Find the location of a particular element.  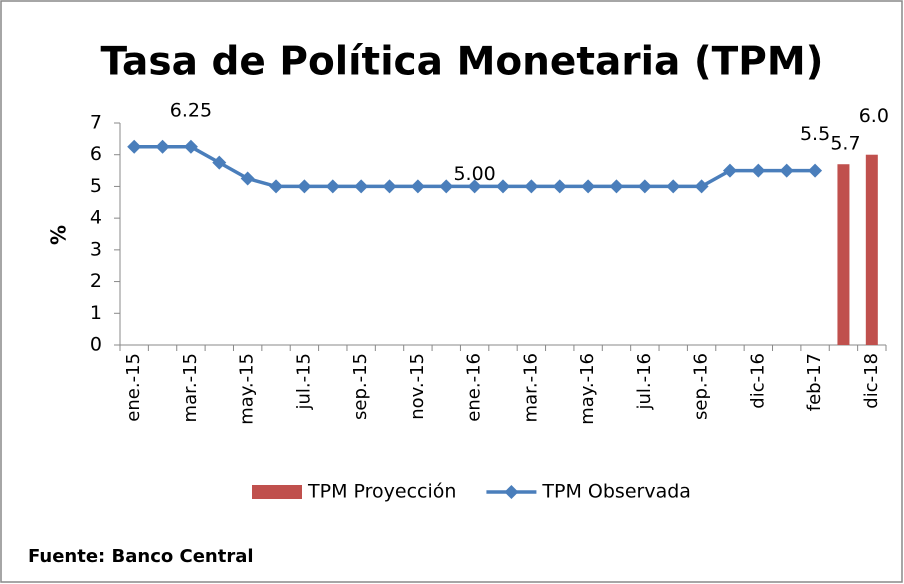

x-tick-label: ene.-16 is located at coordinates (474, 387).